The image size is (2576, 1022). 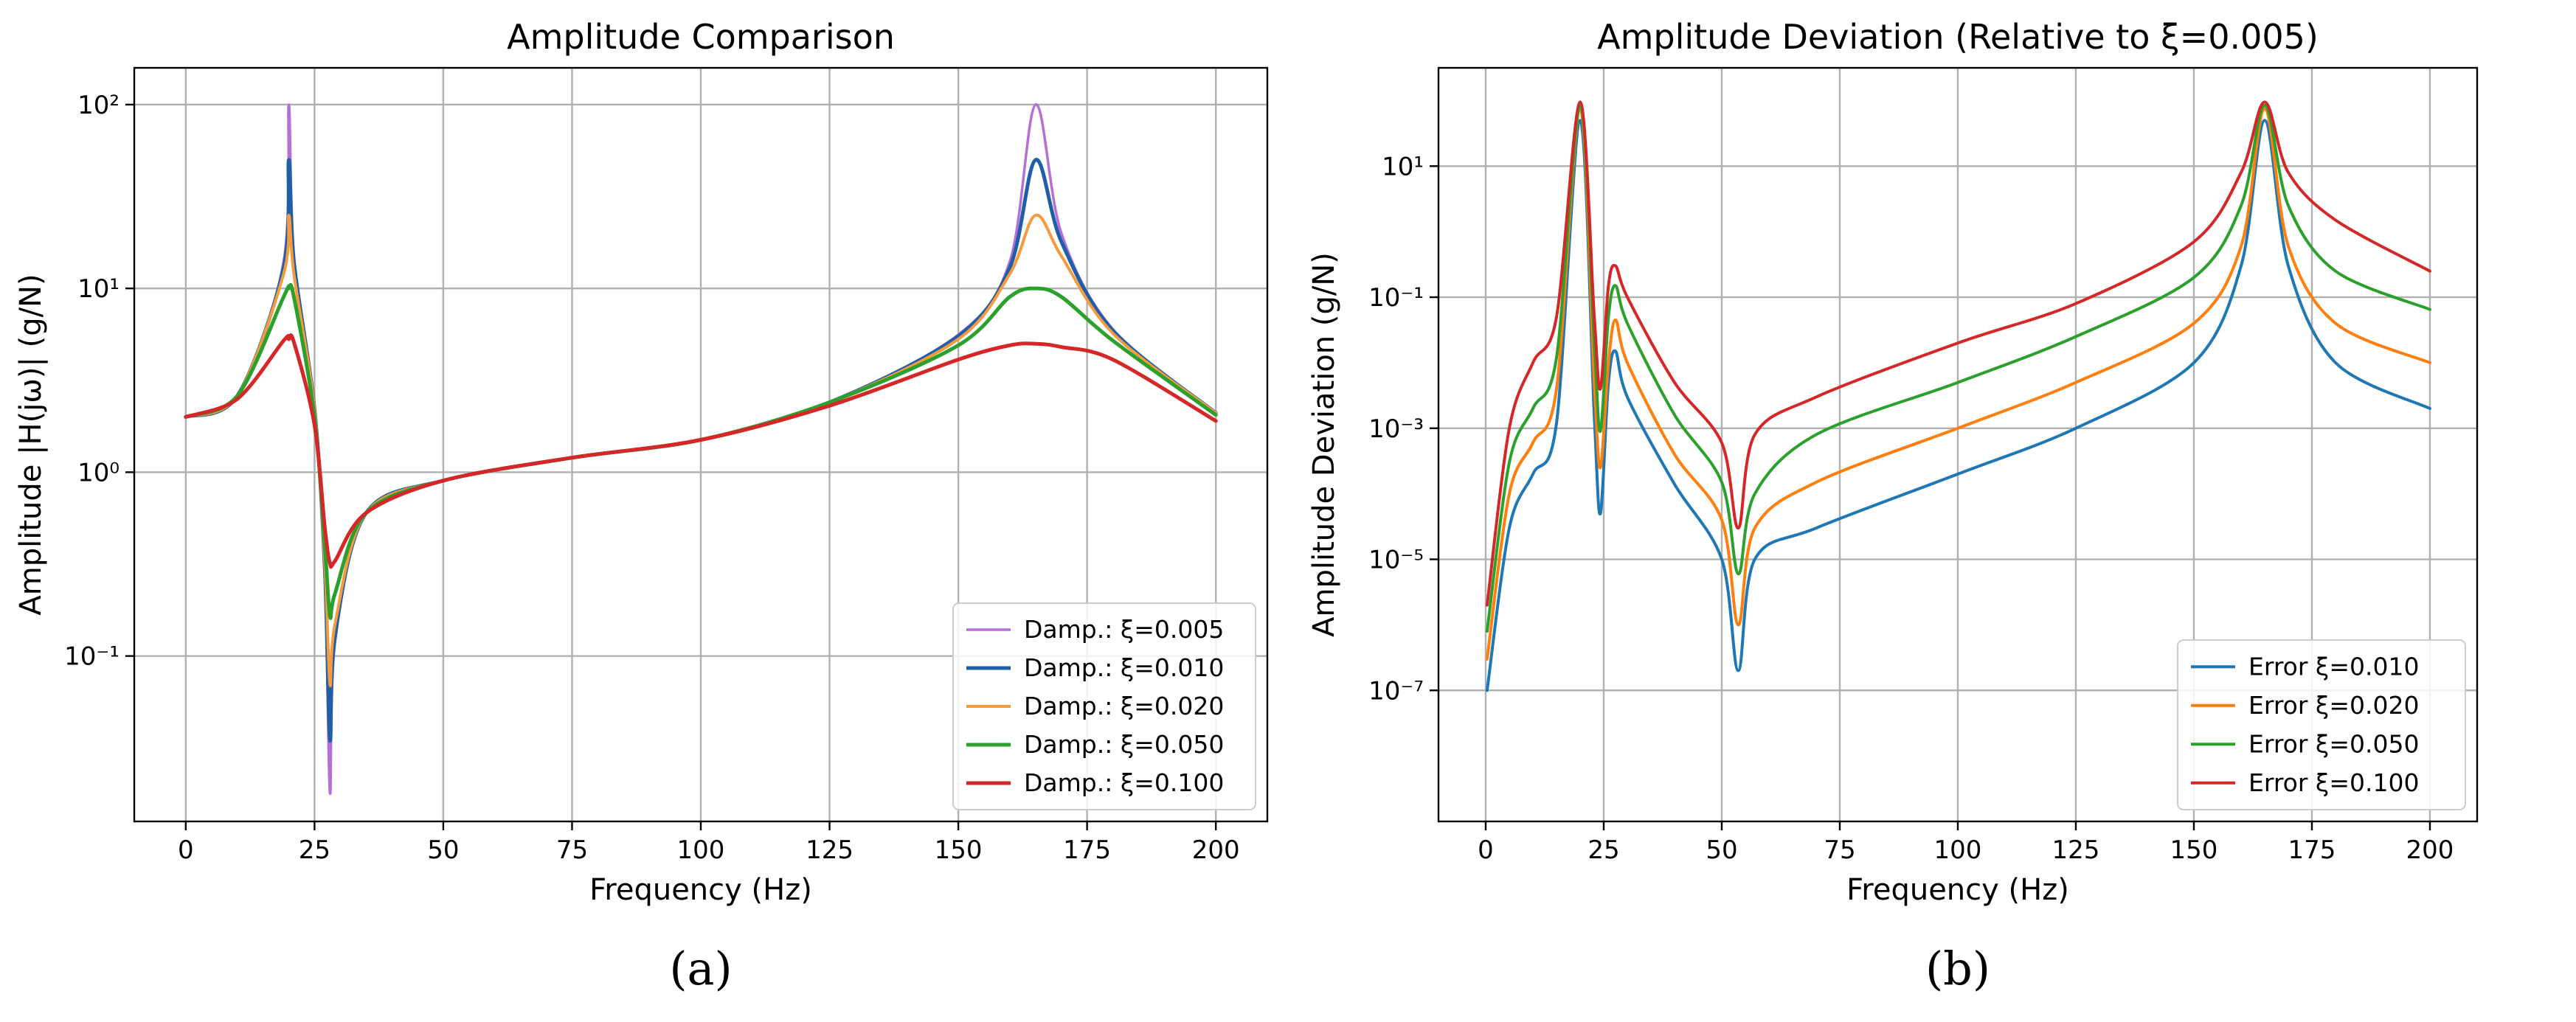 What do you see at coordinates (1124, 667) in the screenshot?
I see `panel-a-legend-label: Damp.: ξ=0.010` at bounding box center [1124, 667].